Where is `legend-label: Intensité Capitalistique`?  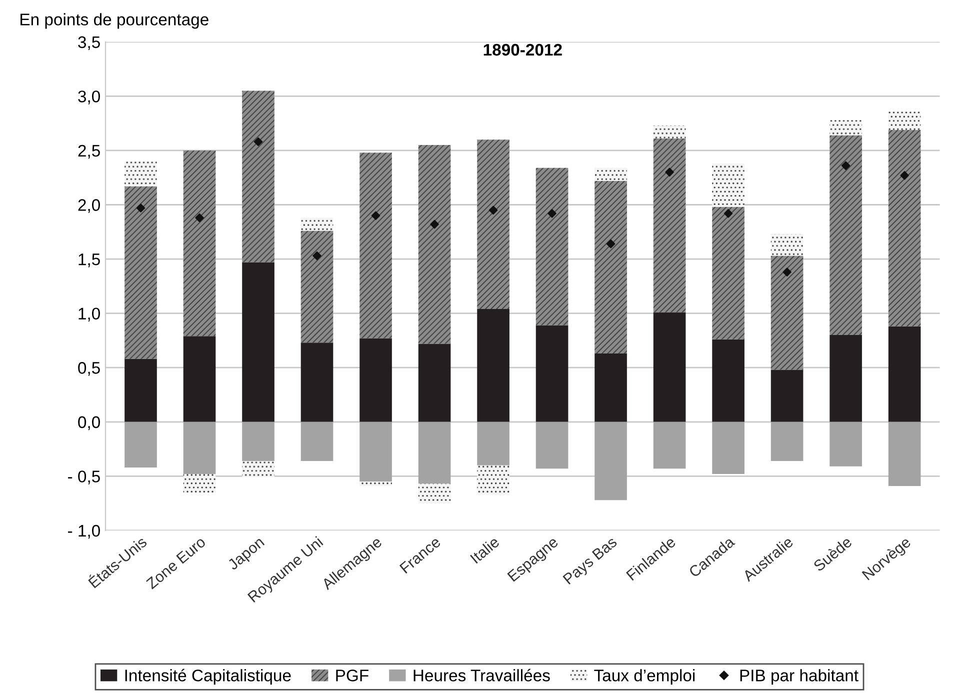
legend-label: Intensité Capitalistique is located at coordinates (208, 676).